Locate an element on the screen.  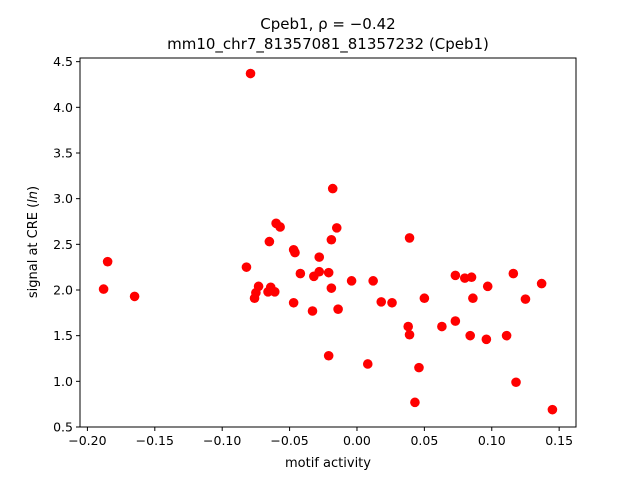
x-tick-label: −0.15 is located at coordinates (155, 440).